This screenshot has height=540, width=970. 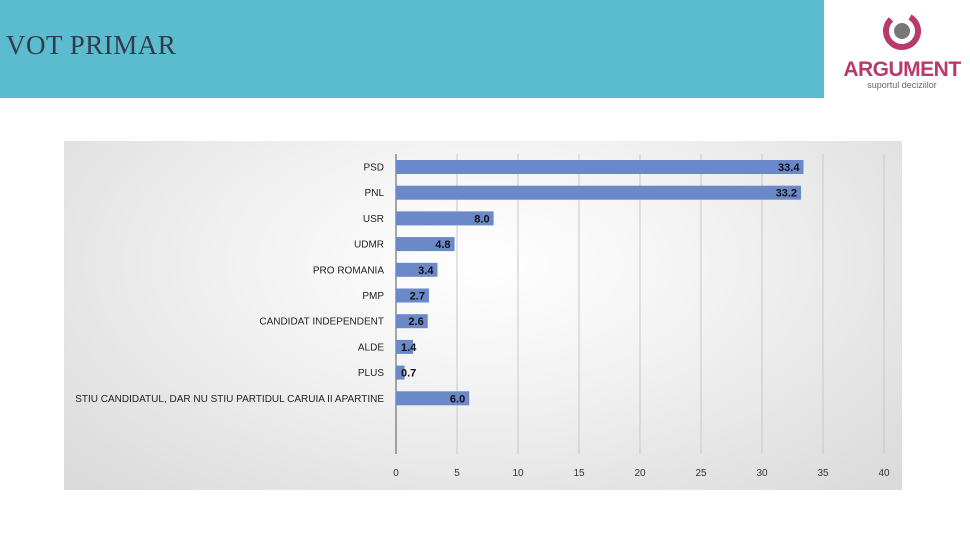 What do you see at coordinates (373, 168) in the screenshot?
I see `category-label: PSD` at bounding box center [373, 168].